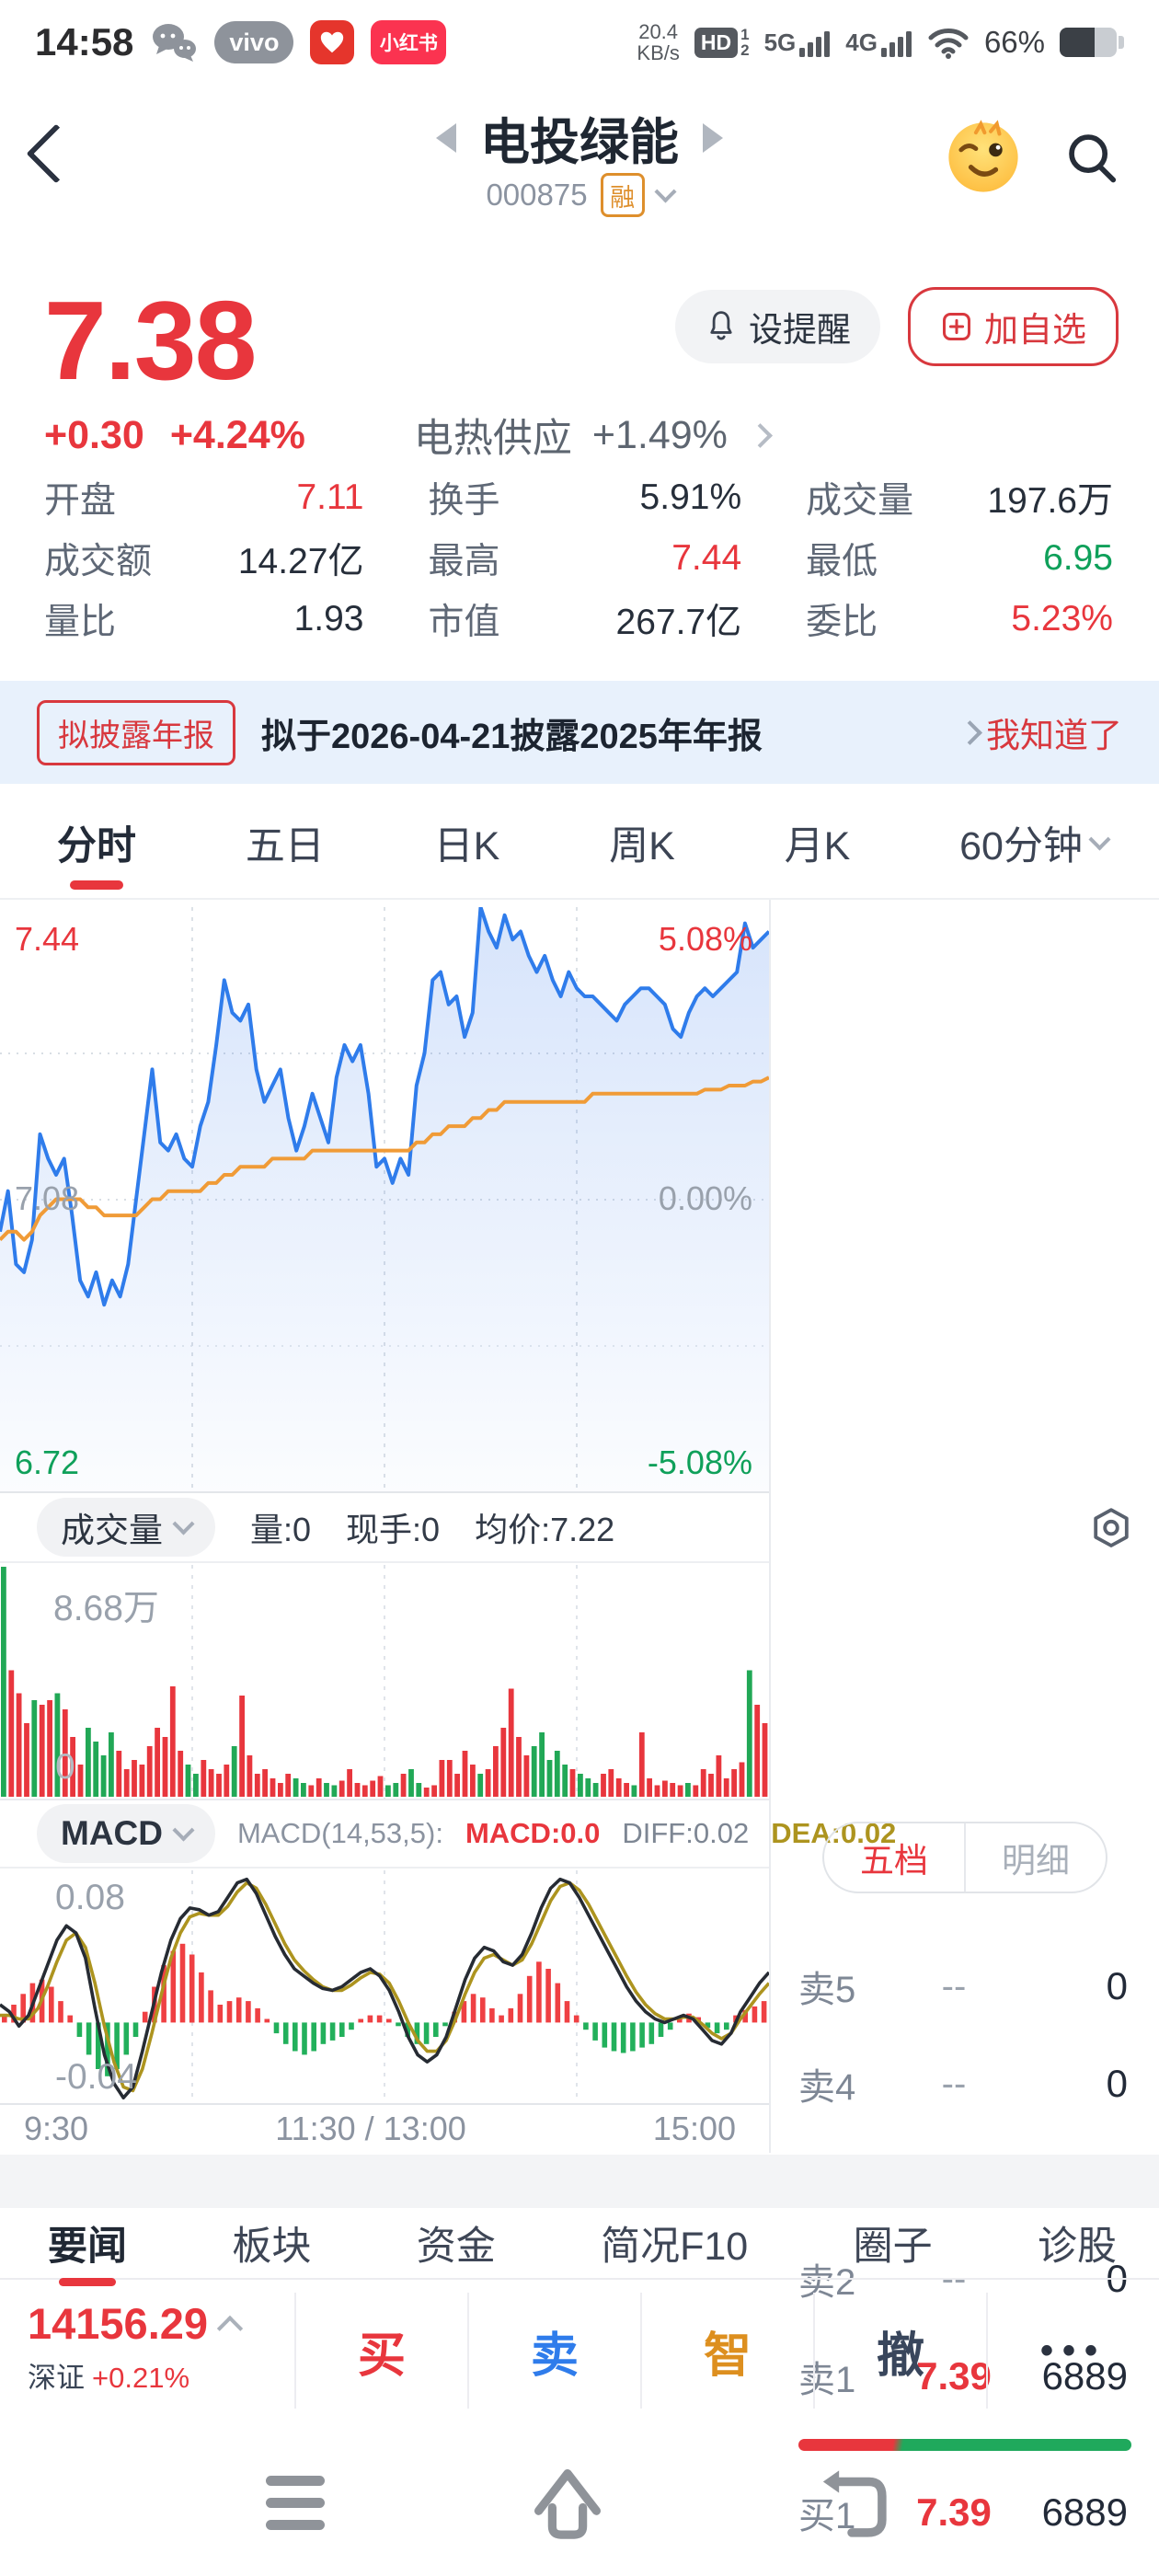 The image size is (1159, 2576). What do you see at coordinates (537, 195) in the screenshot?
I see `stock-code: 000875` at bounding box center [537, 195].